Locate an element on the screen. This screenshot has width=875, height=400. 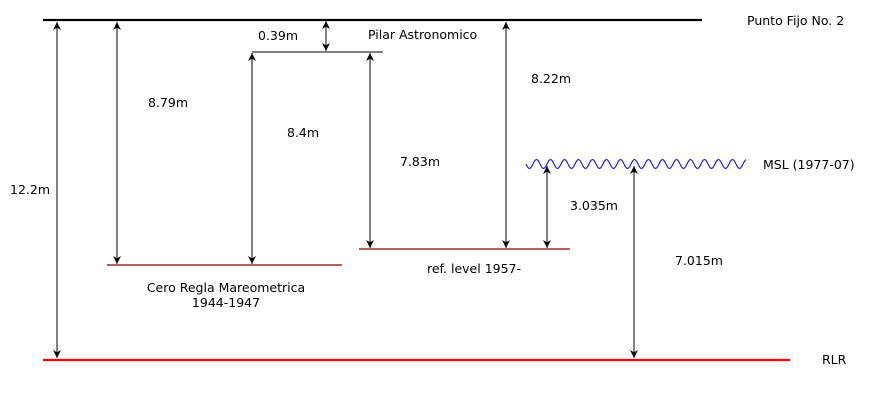
rlr-label: RLR is located at coordinates (834, 359).